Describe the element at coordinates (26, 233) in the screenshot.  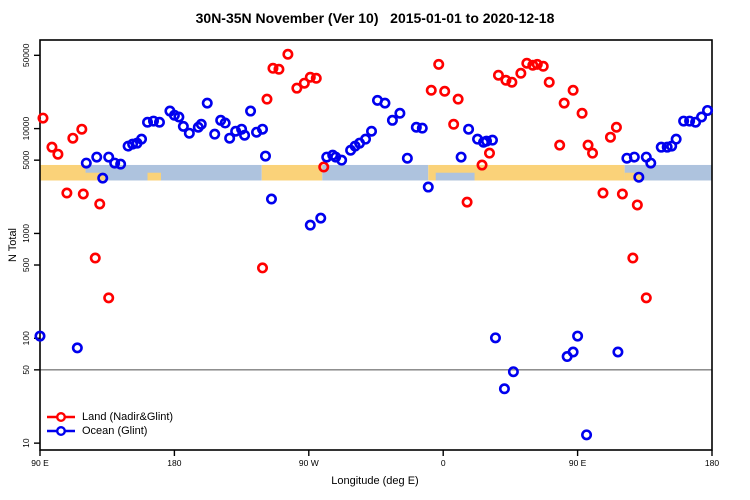
I see `y-tick-label: 1000` at that location.